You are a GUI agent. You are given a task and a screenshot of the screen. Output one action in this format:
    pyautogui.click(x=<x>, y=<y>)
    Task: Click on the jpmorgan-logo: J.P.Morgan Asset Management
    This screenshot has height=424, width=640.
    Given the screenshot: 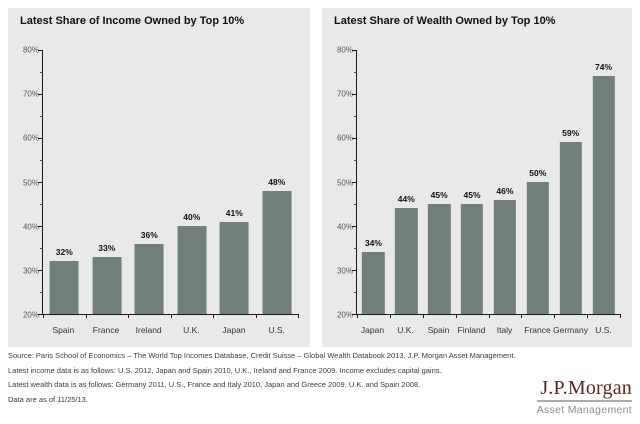 What is the action you would take?
    pyautogui.click(x=584, y=396)
    